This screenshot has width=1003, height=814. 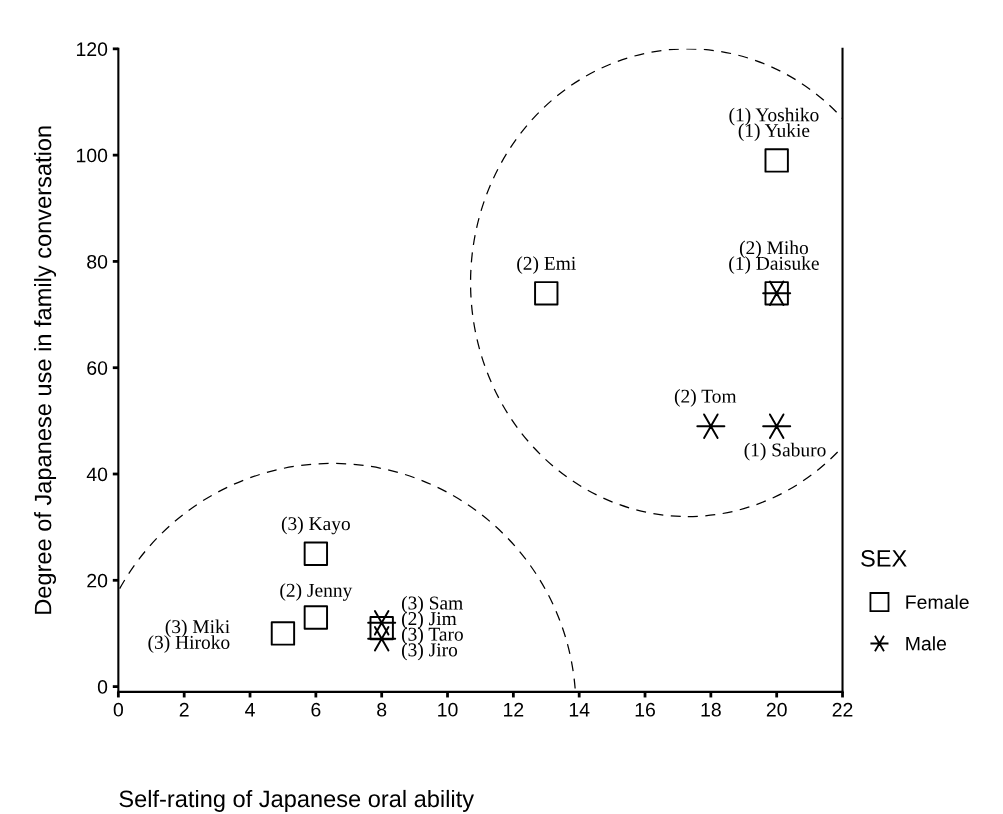 I want to click on x-tick-label: 0, so click(x=118, y=709).